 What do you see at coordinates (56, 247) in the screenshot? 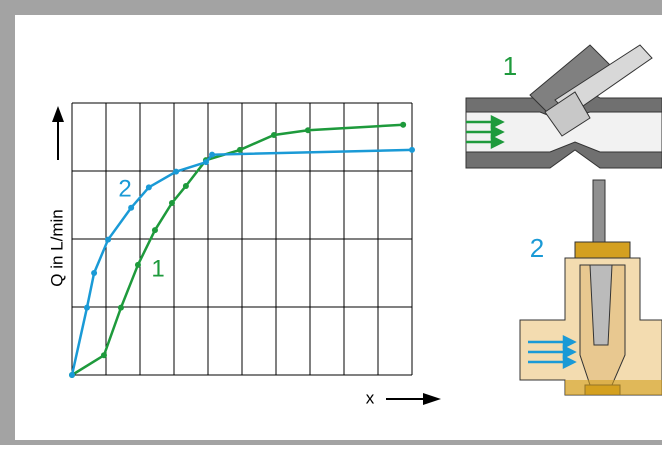
I see `y-label: Q in L/min` at bounding box center [56, 247].